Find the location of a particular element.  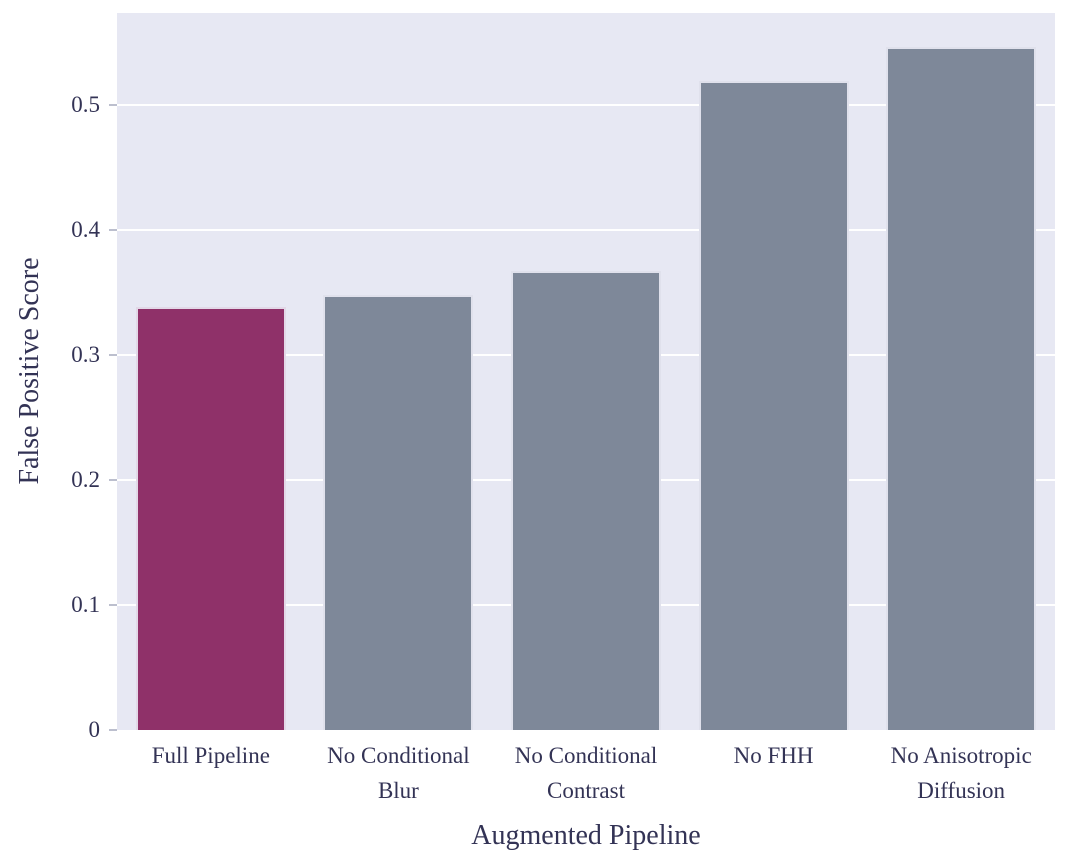

x-tick-label-line: No FHH is located at coordinates (773, 755).